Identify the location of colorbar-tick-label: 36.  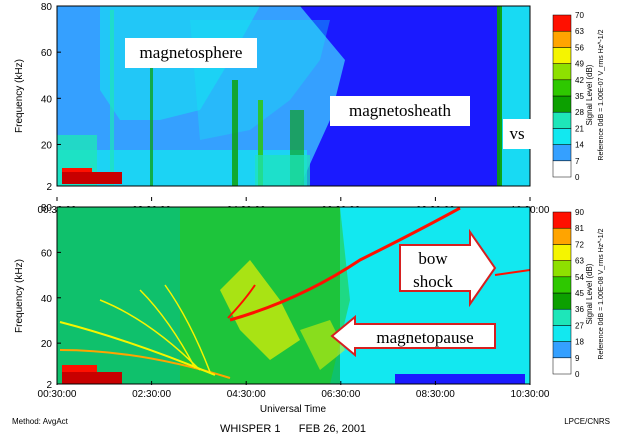
(579, 309).